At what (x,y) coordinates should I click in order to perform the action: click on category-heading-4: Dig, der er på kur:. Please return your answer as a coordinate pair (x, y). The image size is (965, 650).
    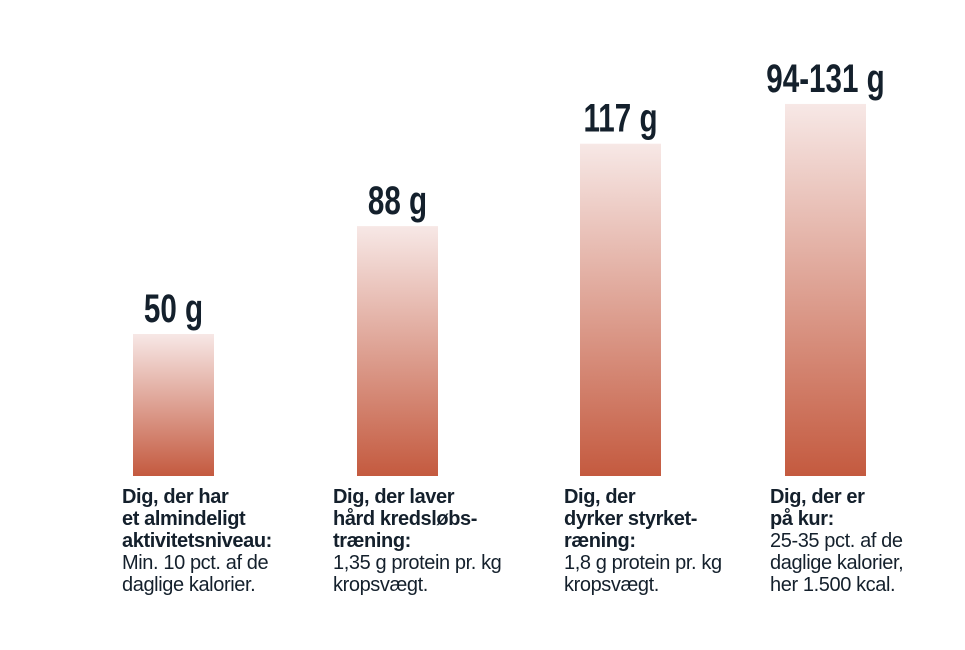
    Looking at the image, I should click on (817, 508).